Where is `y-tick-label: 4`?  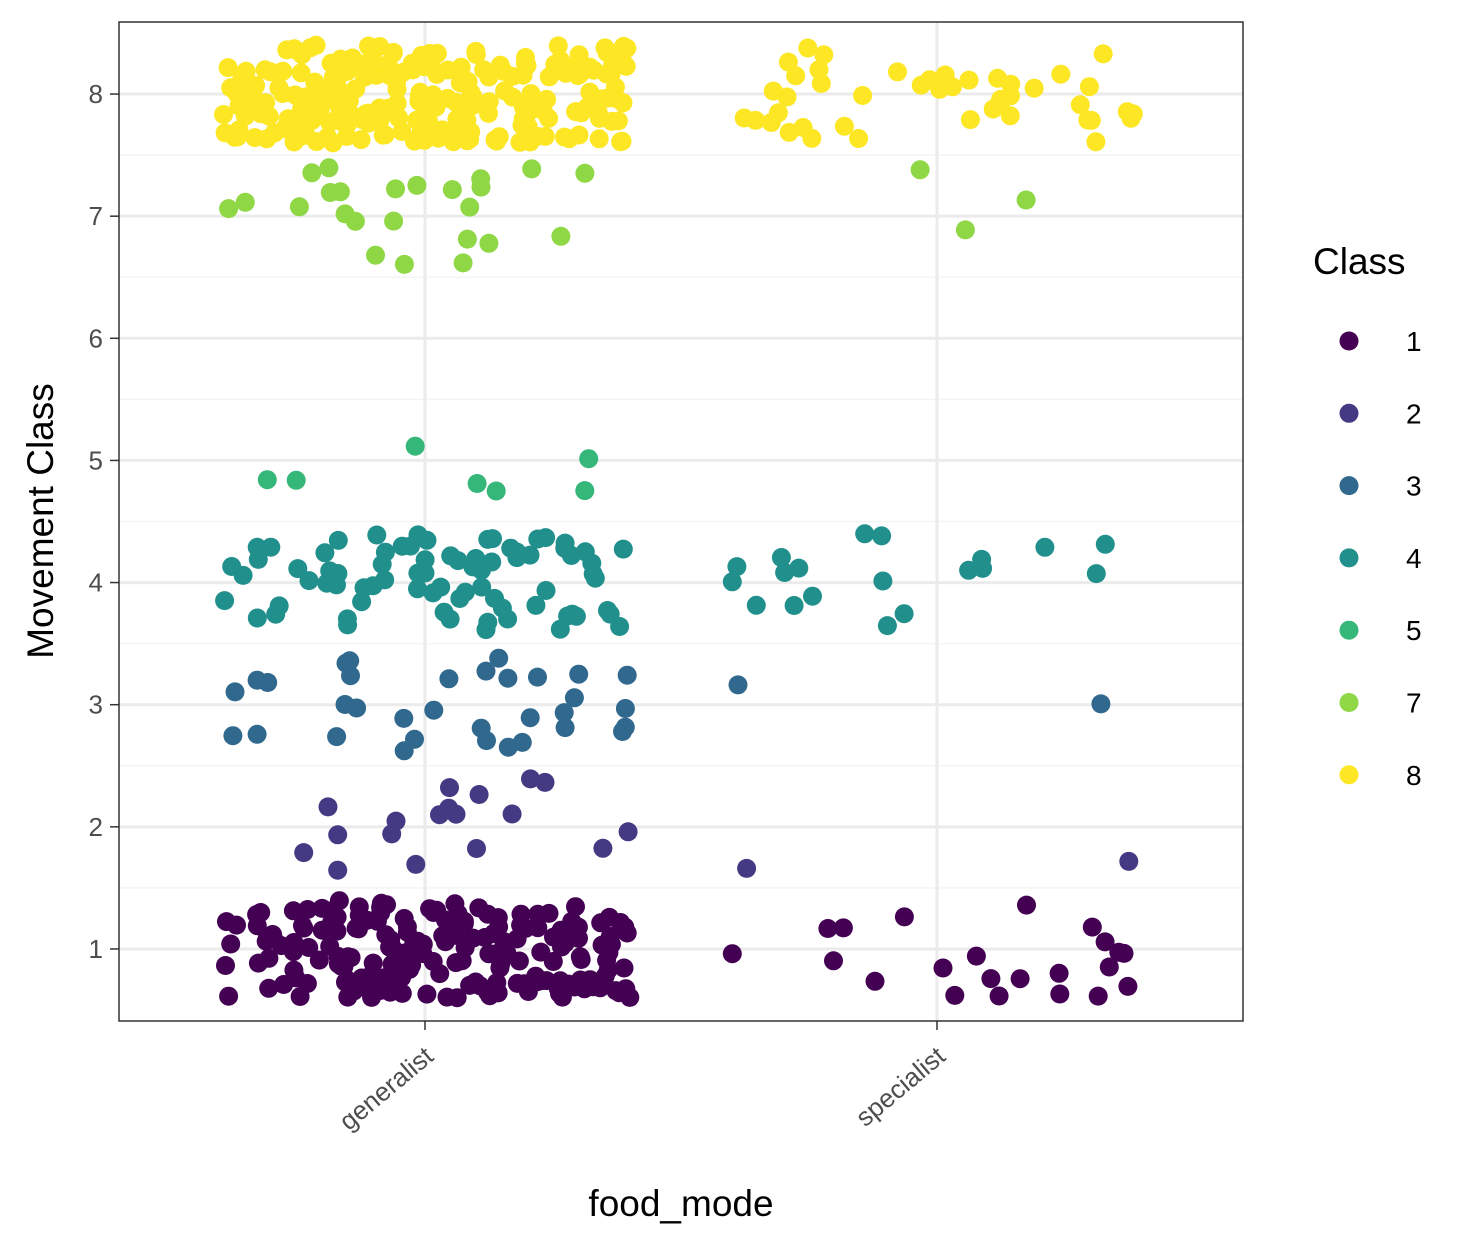
y-tick-label: 4 is located at coordinates (96, 583).